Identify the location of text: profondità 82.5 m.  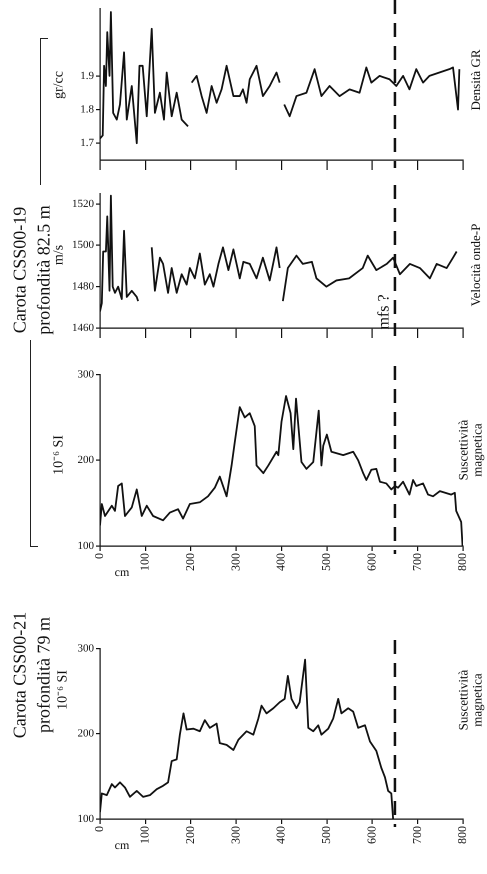
(44, 270).